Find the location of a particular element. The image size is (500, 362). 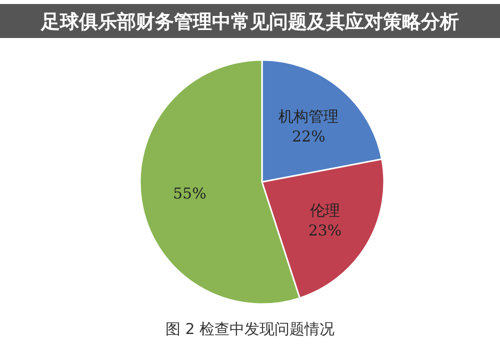

data-label: 55% is located at coordinates (189, 193).